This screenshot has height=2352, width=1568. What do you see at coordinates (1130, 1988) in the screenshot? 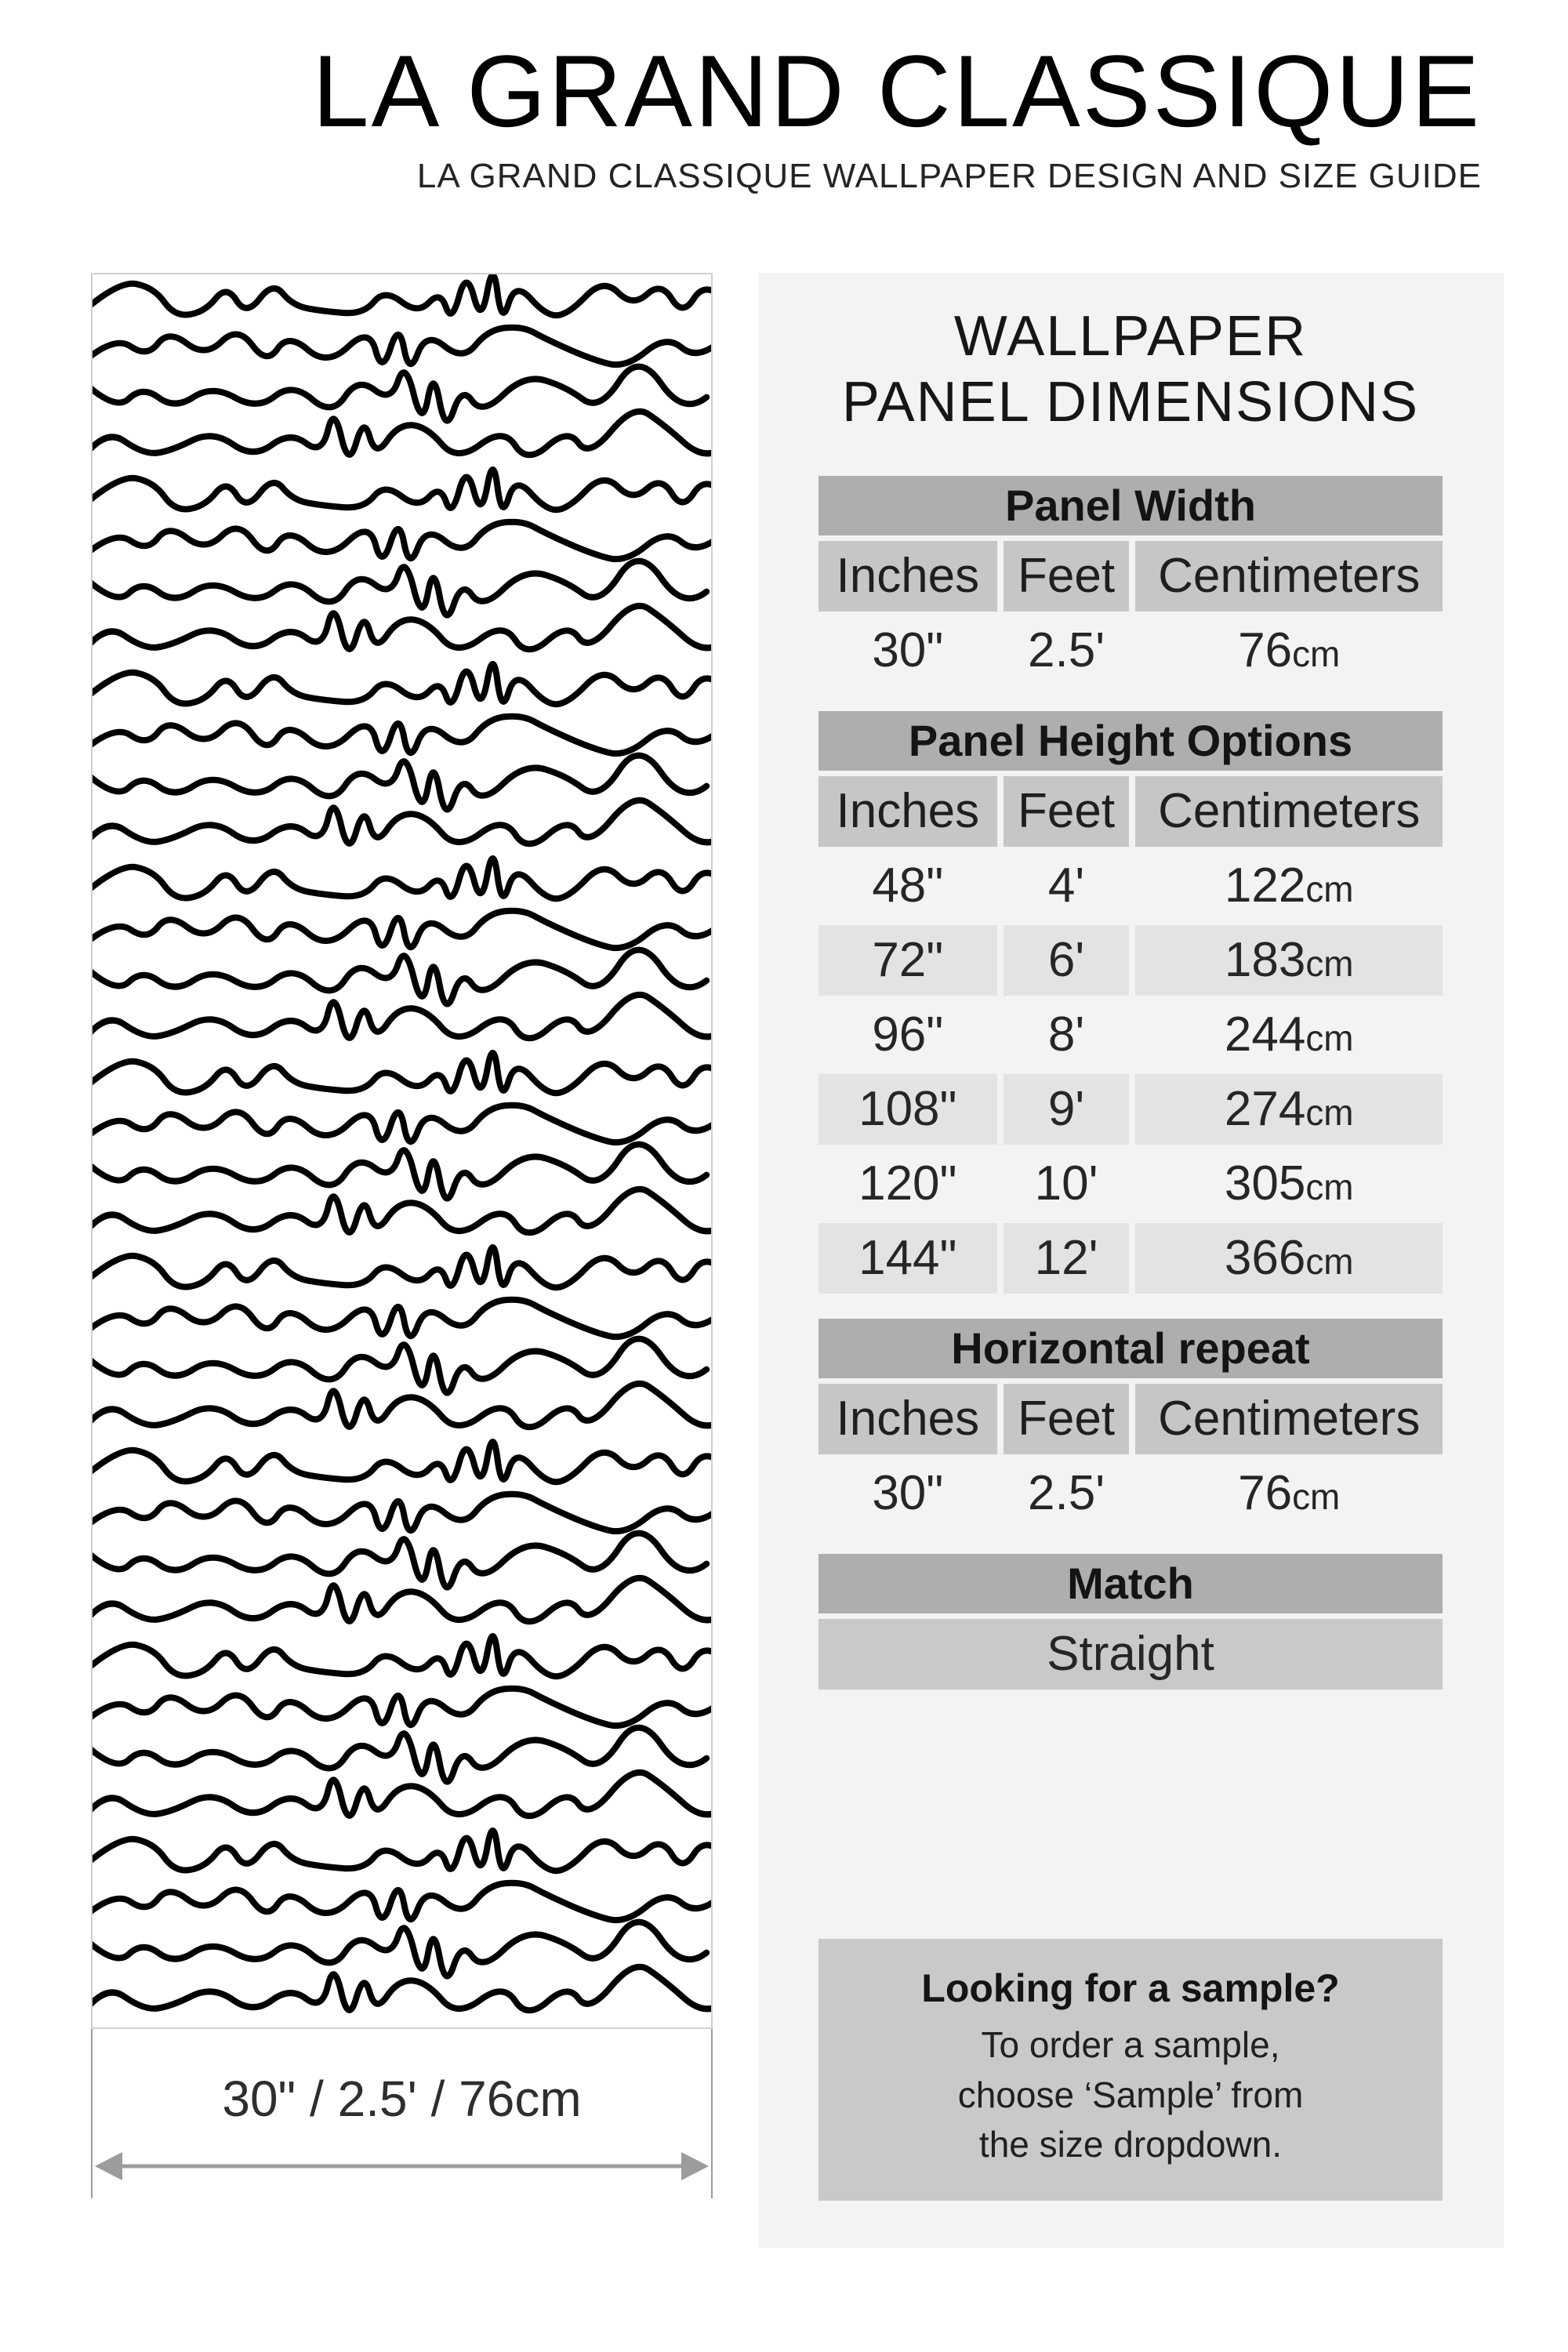
I see `sample-box-title: Looking for a sample?` at bounding box center [1130, 1988].